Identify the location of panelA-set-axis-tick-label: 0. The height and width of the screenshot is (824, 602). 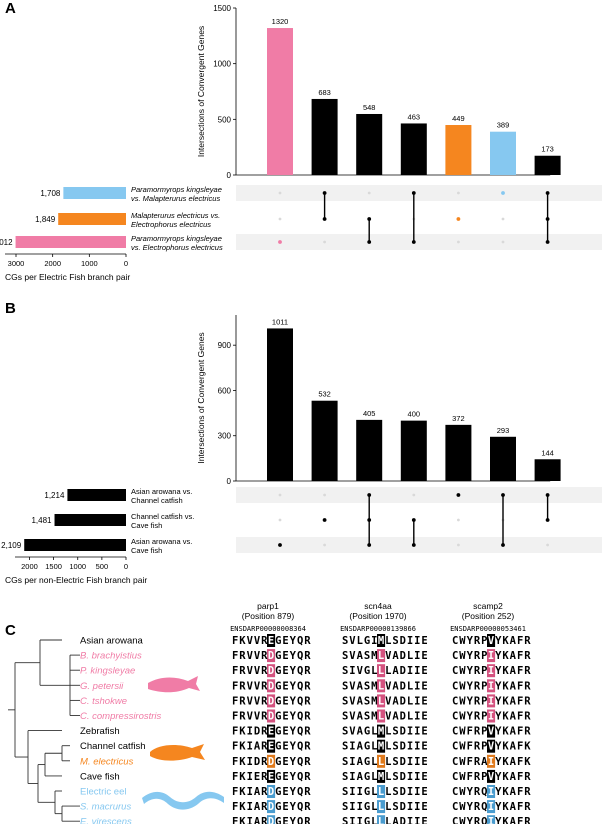
(126, 263).